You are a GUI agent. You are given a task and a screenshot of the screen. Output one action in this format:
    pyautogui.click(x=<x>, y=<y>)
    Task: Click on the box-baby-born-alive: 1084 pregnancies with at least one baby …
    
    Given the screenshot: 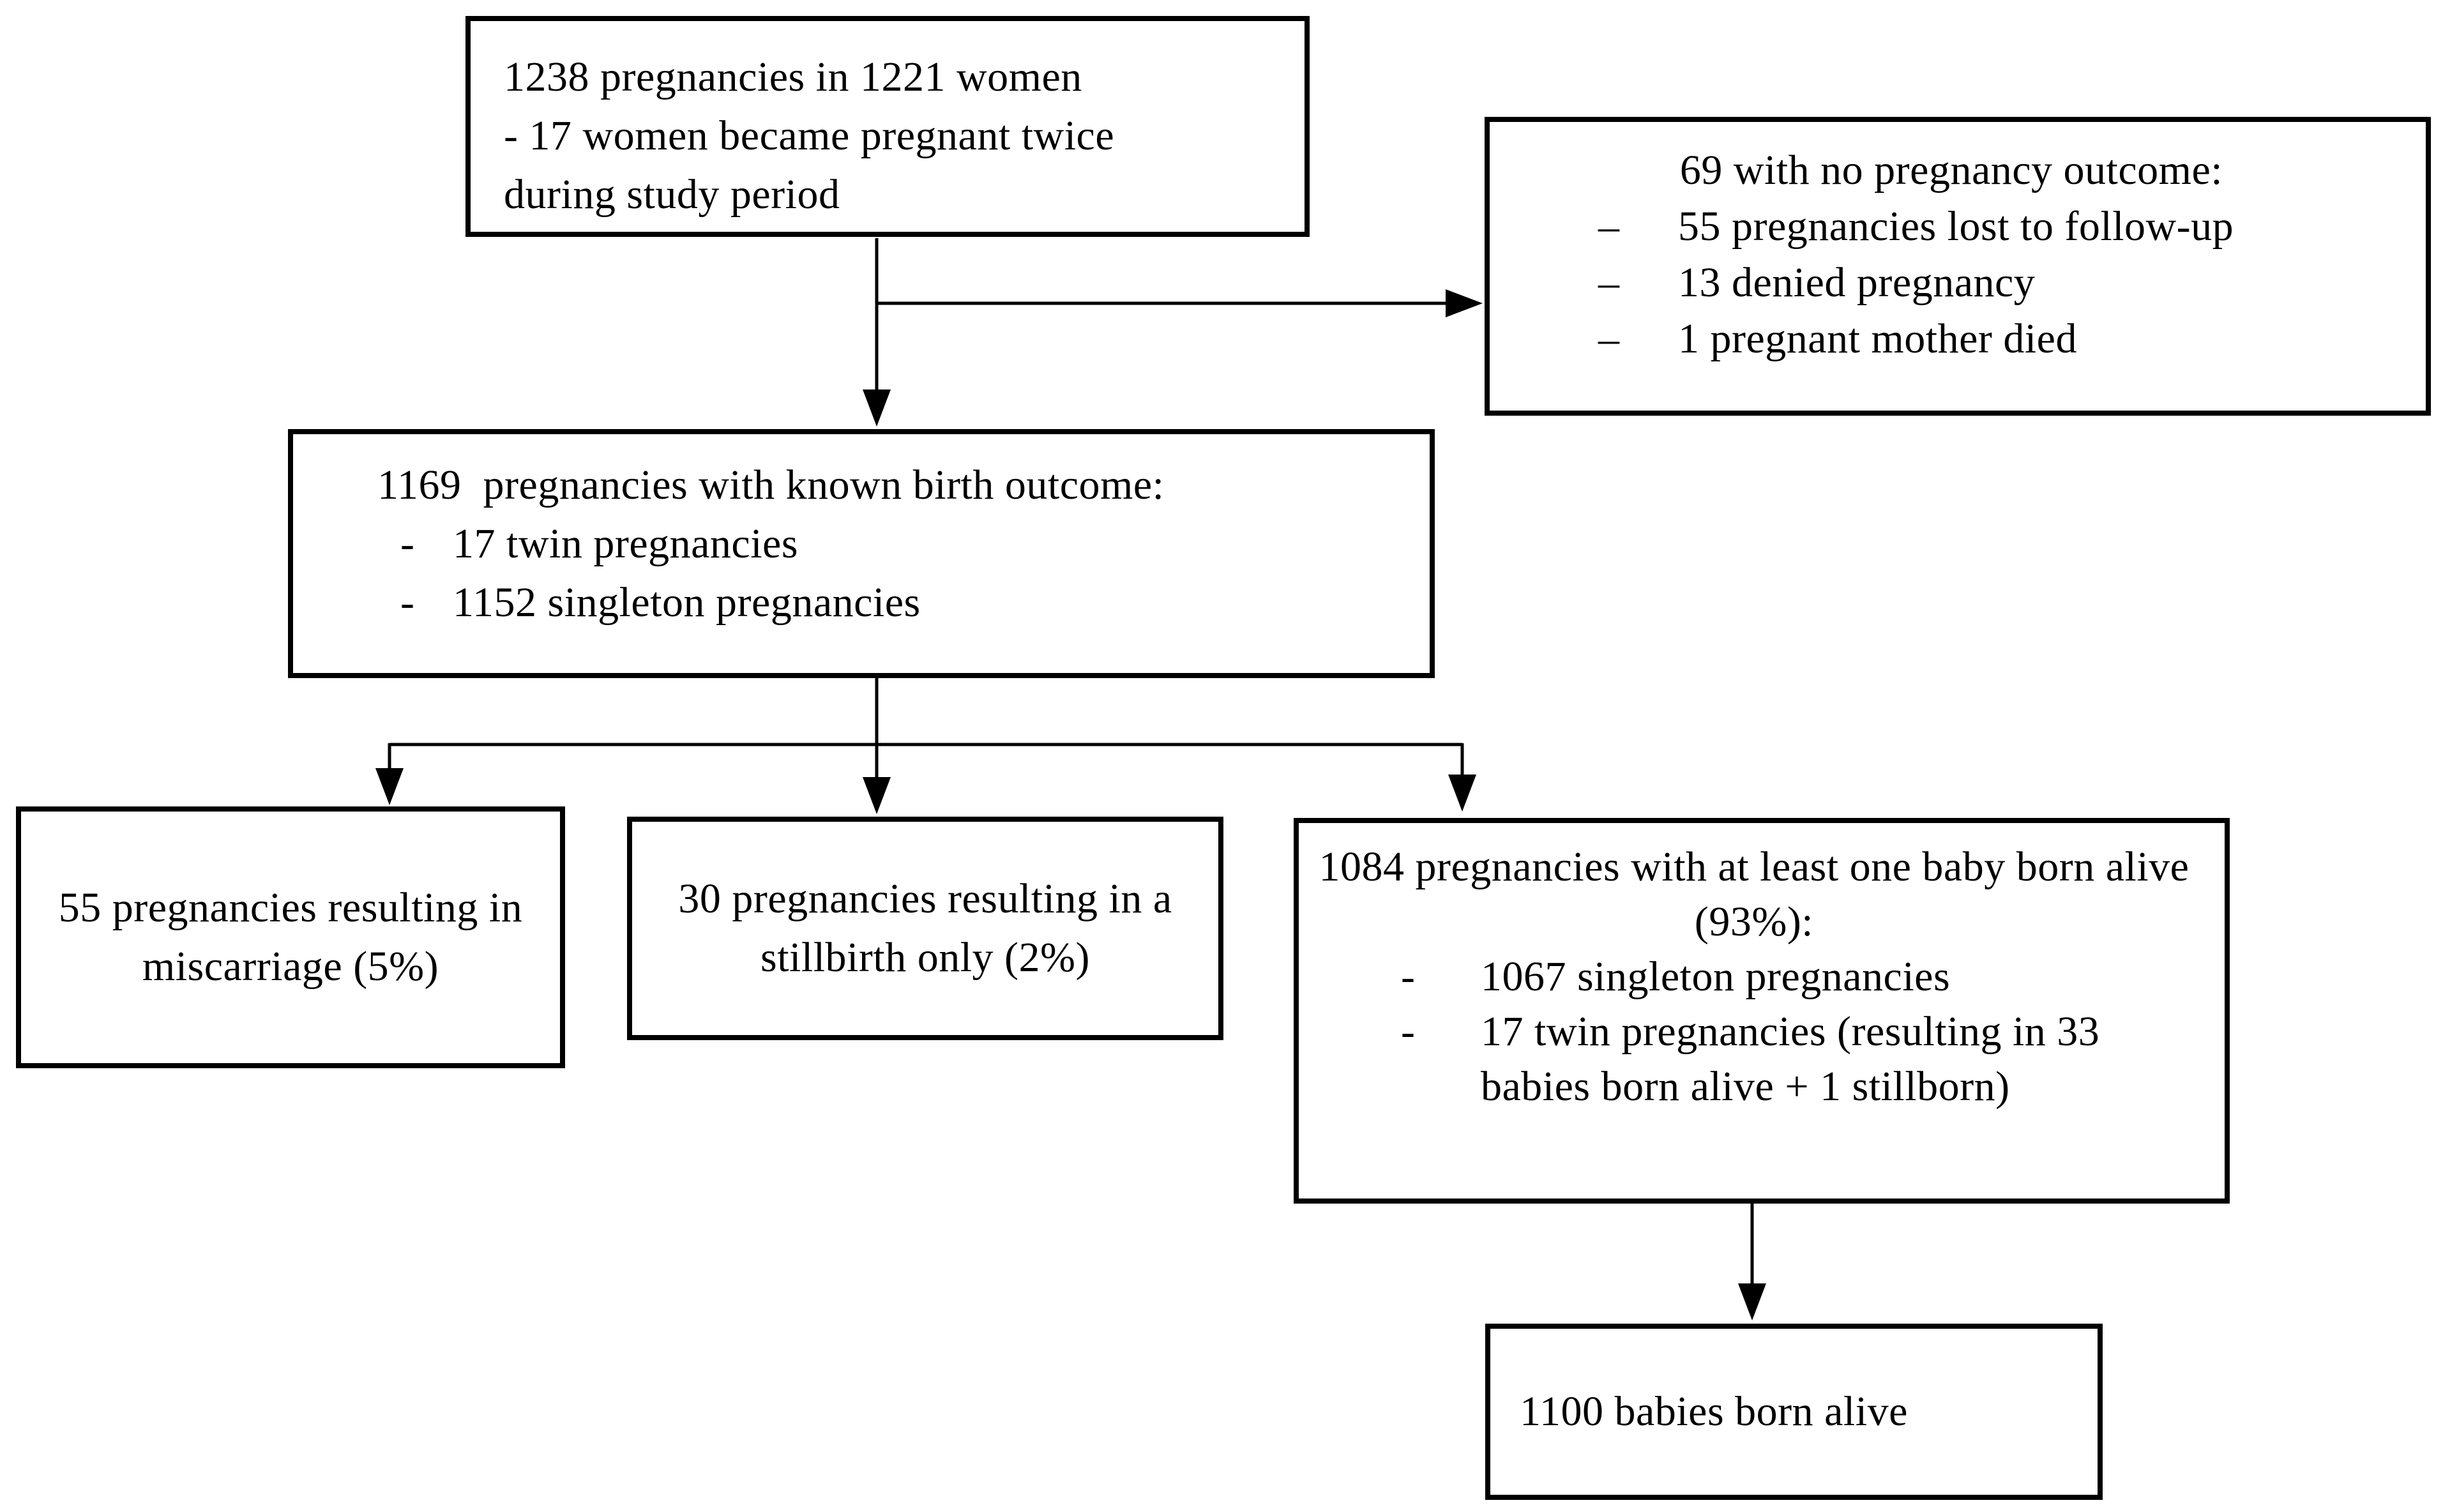 What is the action you would take?
    pyautogui.click(x=1762, y=1011)
    